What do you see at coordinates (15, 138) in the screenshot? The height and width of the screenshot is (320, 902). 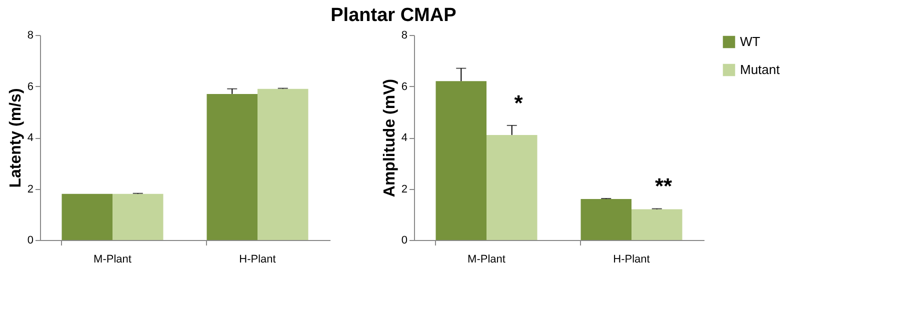 I see `y-axis-title: Latenty (m/s)` at bounding box center [15, 138].